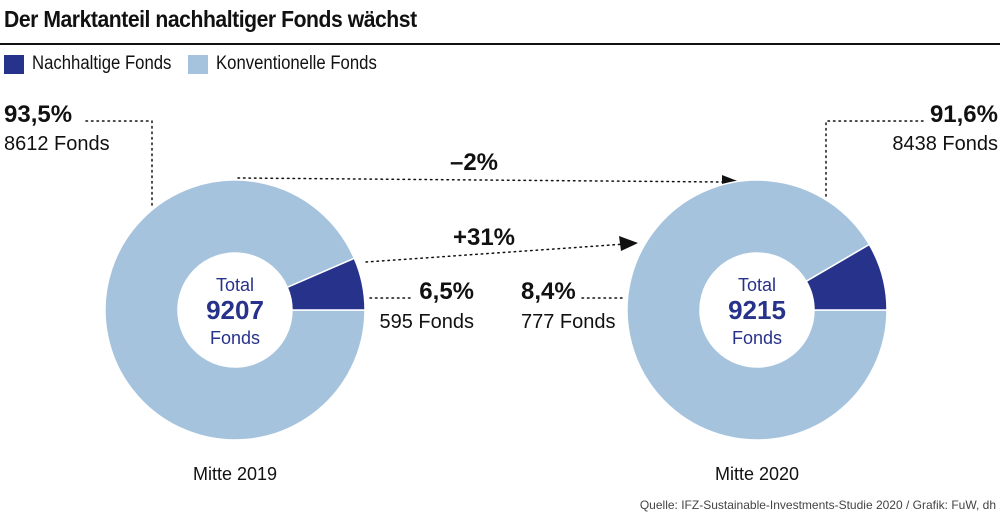  I want to click on donut-2020-center-value: 9215, so click(757, 310).